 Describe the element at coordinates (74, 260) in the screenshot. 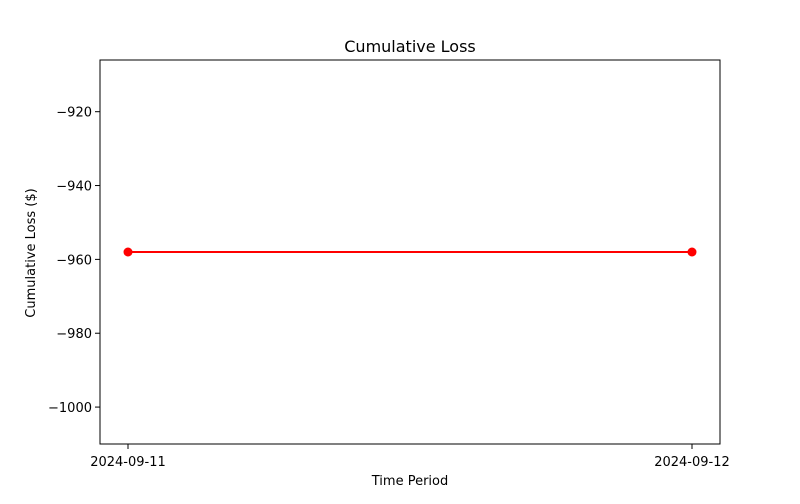

I see `y-tick-label: −960` at that location.